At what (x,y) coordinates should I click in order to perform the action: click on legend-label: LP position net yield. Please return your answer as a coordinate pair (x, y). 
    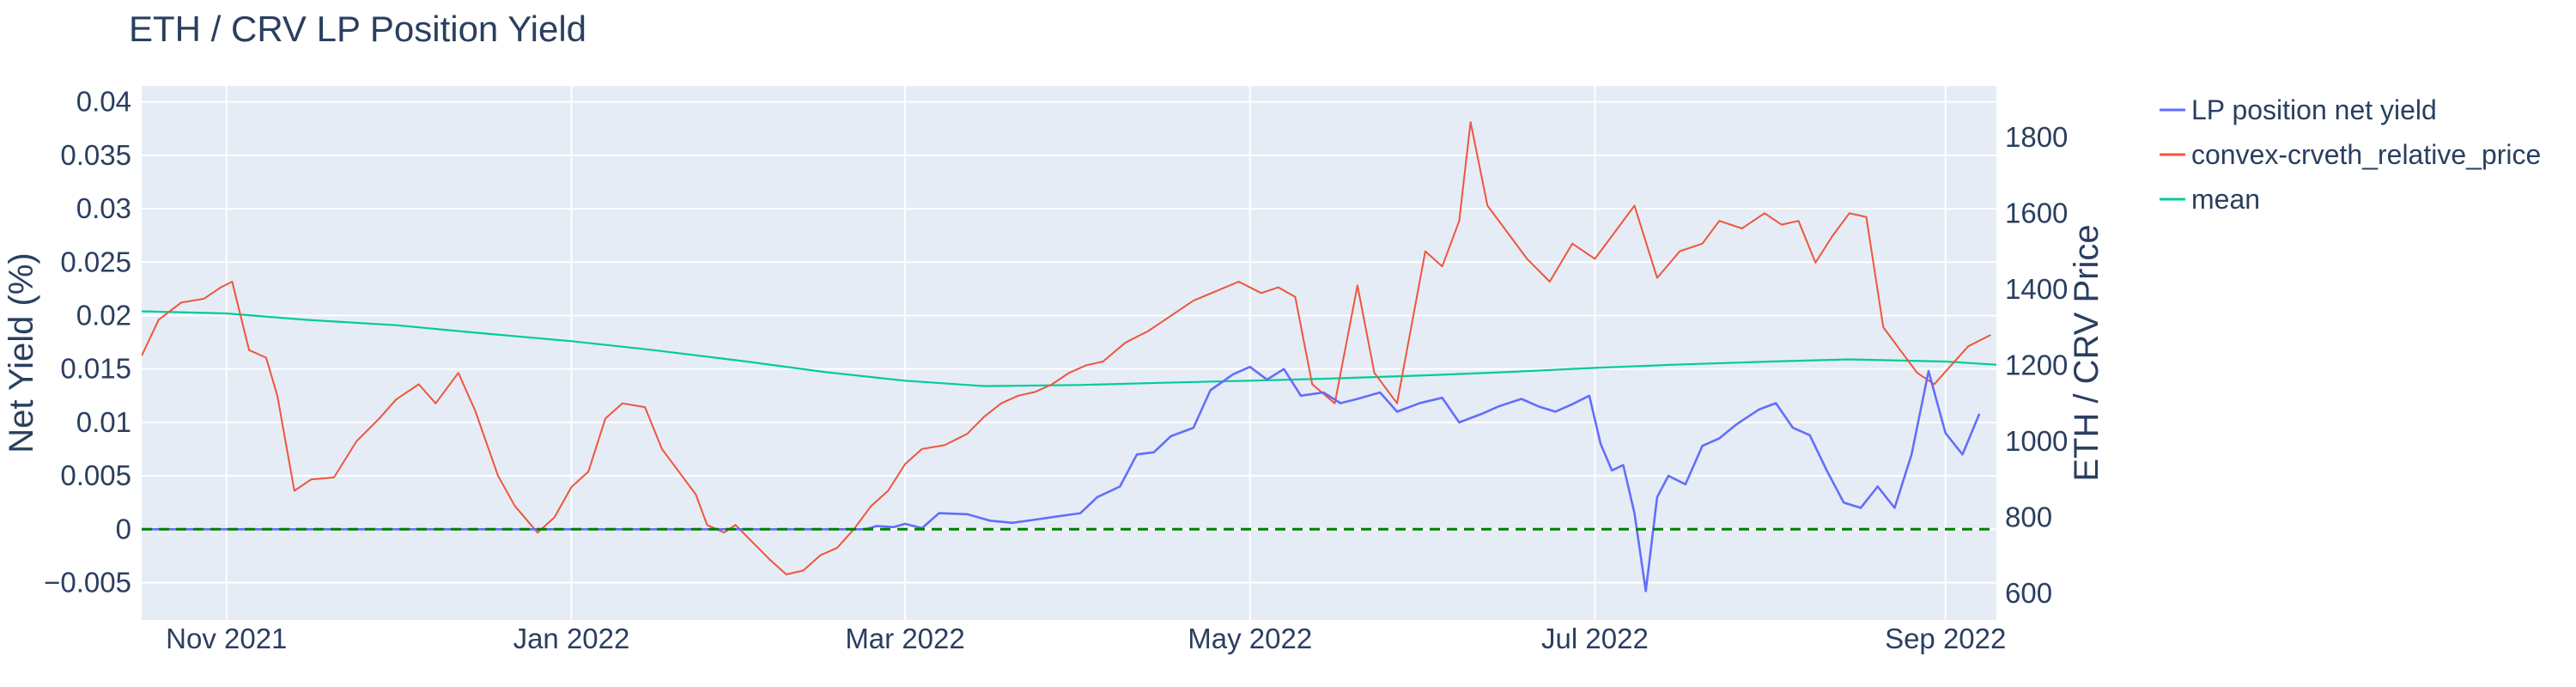
    Looking at the image, I should click on (2314, 109).